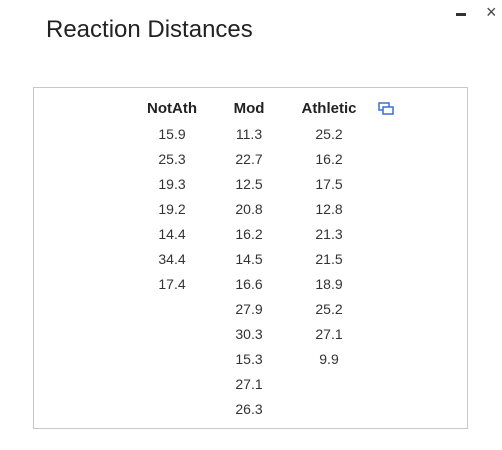  I want to click on table-cell: 30.3, so click(249, 334).